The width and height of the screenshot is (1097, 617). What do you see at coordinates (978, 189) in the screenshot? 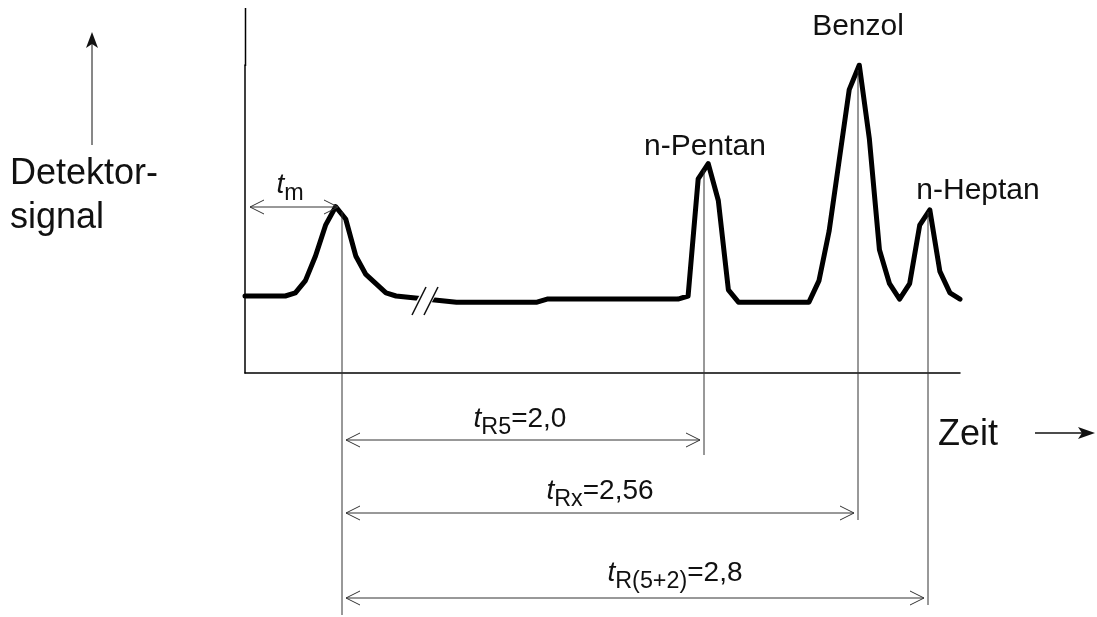
I see `annotation: n-Heptan` at bounding box center [978, 189].